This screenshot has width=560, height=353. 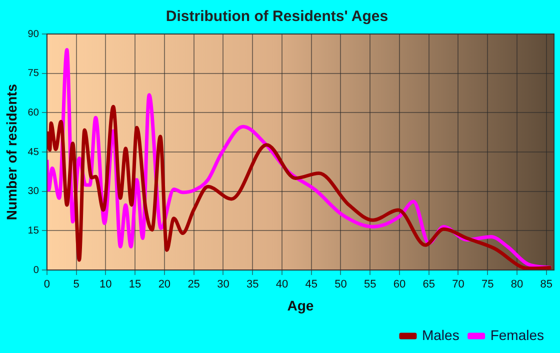 What do you see at coordinates (300, 305) in the screenshot?
I see `x-axis-title: Age` at bounding box center [300, 305].